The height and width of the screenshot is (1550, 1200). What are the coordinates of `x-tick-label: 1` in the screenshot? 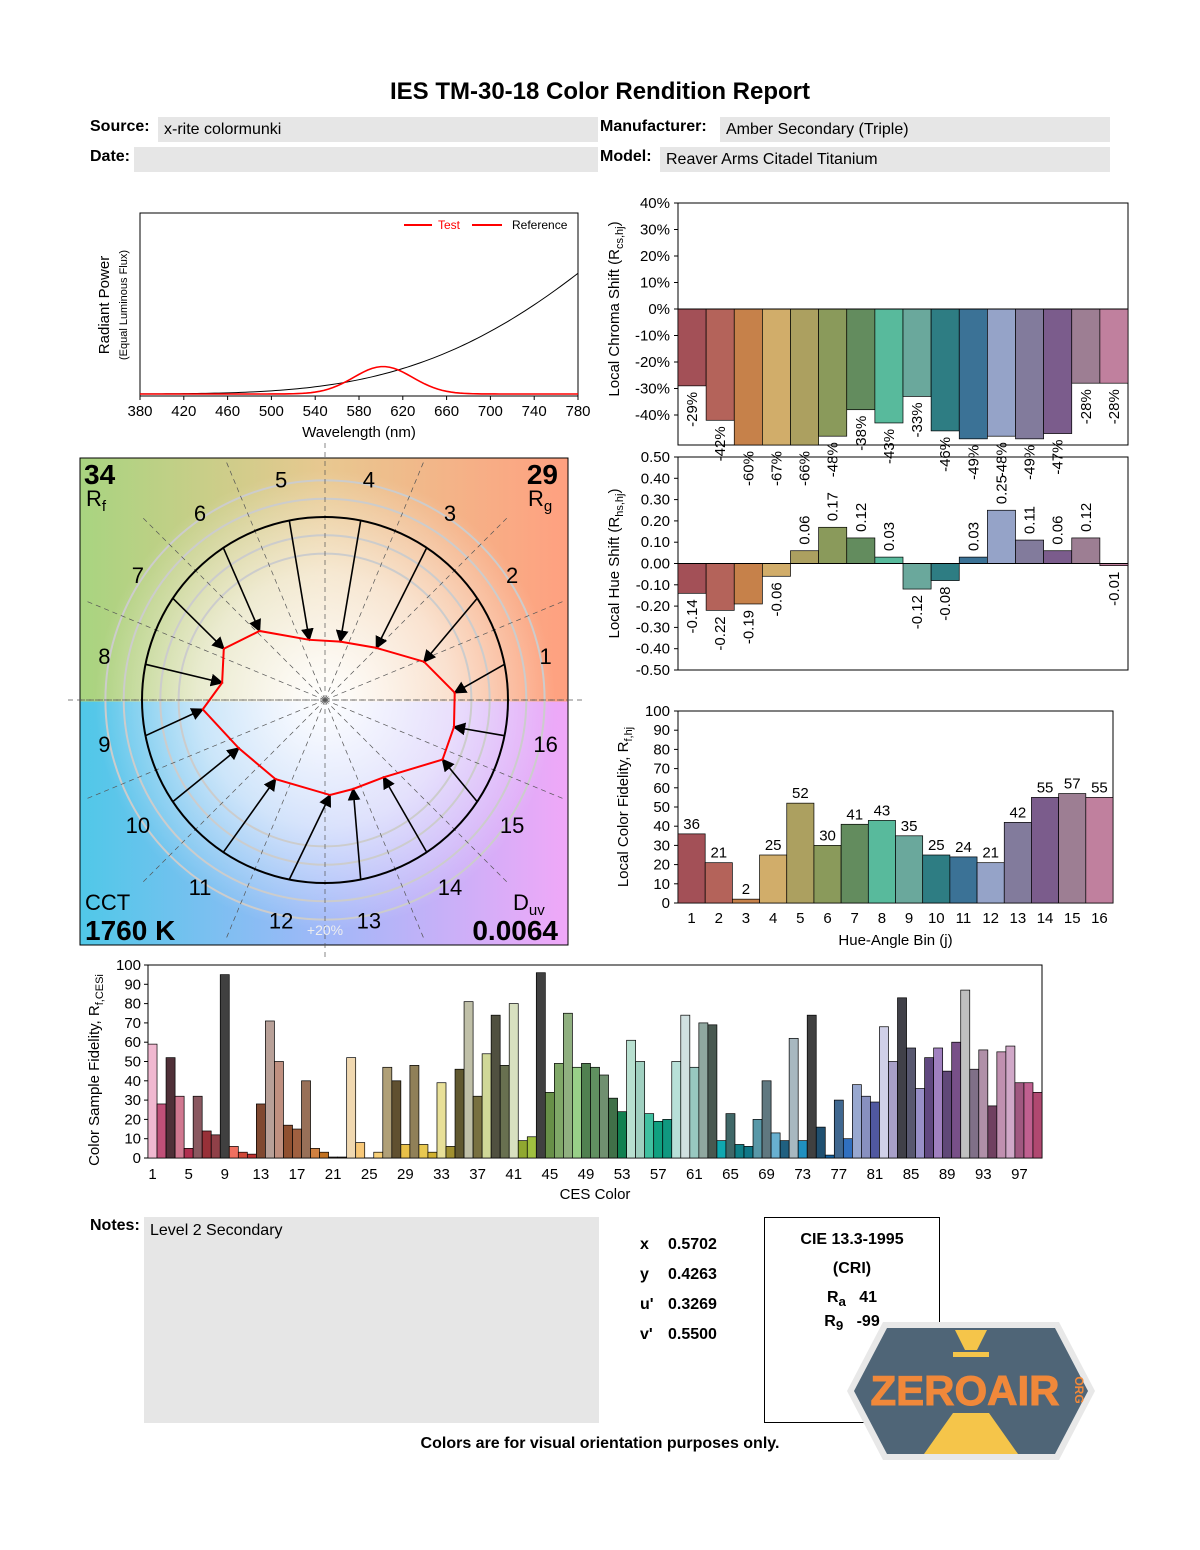 It's located at (152, 1174).